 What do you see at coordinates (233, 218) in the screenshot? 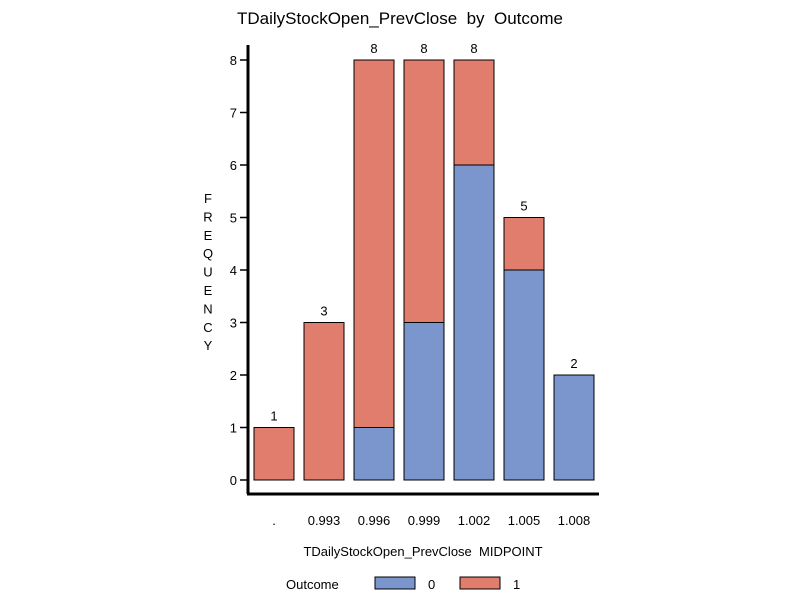
I see `y-tick-label: 5` at bounding box center [233, 218].